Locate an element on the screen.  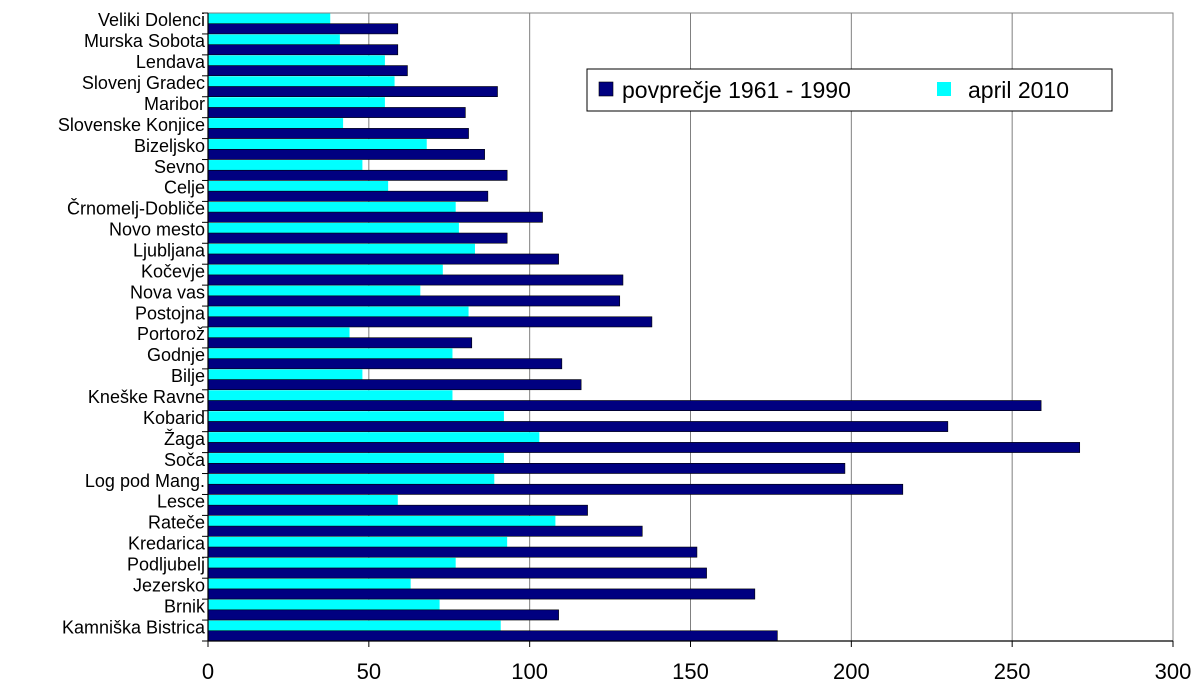
category-label: Rateče is located at coordinates (176, 523).